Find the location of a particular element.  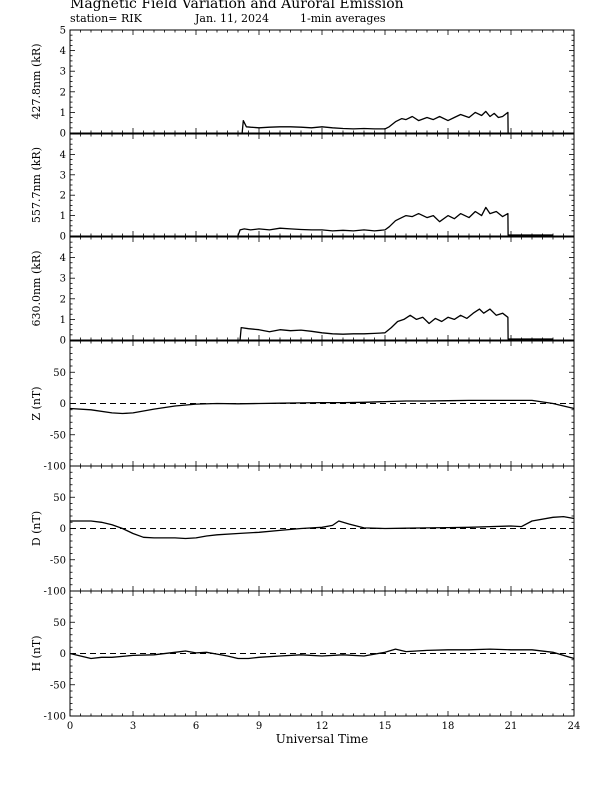

x-tick-label: 21 is located at coordinates (511, 726).